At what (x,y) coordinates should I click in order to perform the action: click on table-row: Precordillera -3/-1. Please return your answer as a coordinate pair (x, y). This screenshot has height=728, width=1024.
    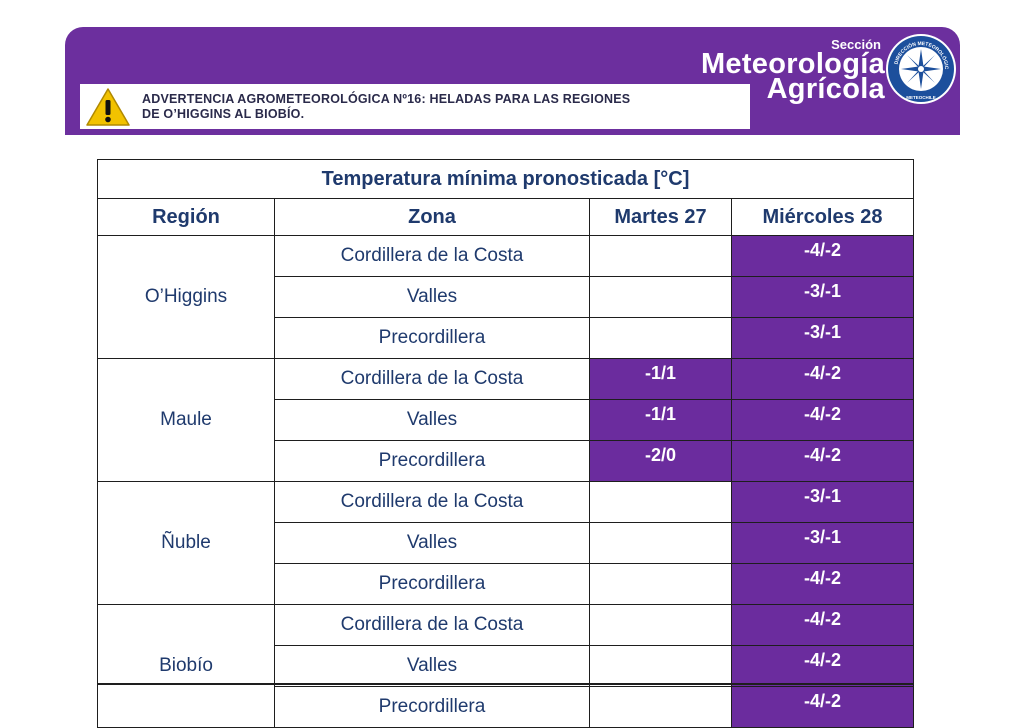
    Looking at the image, I should click on (506, 338).